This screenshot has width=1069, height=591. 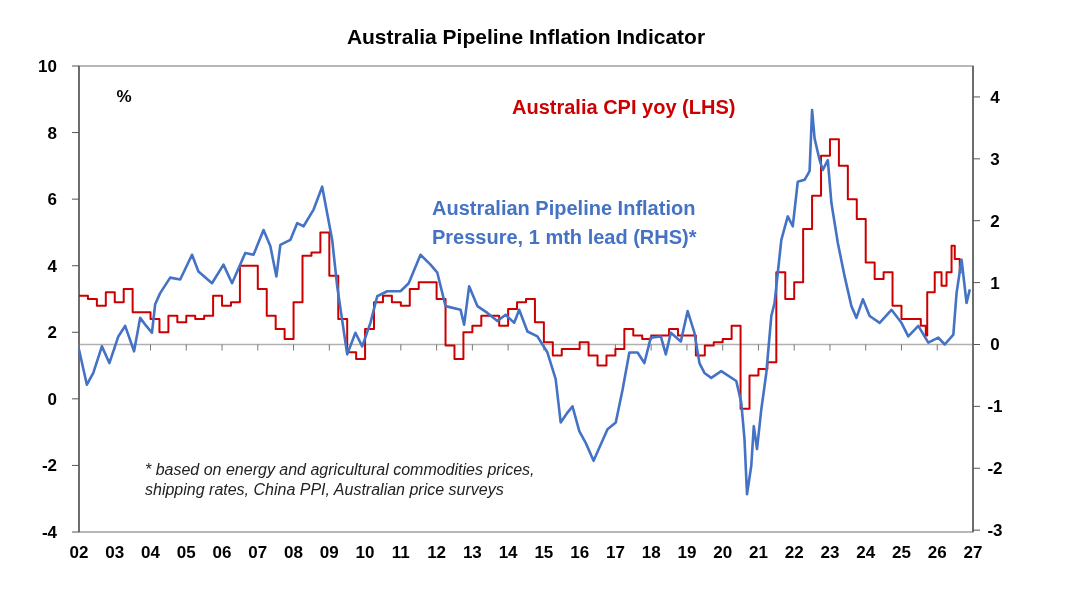 What do you see at coordinates (973, 552) in the screenshot?
I see `x-tick-label: 27` at bounding box center [973, 552].